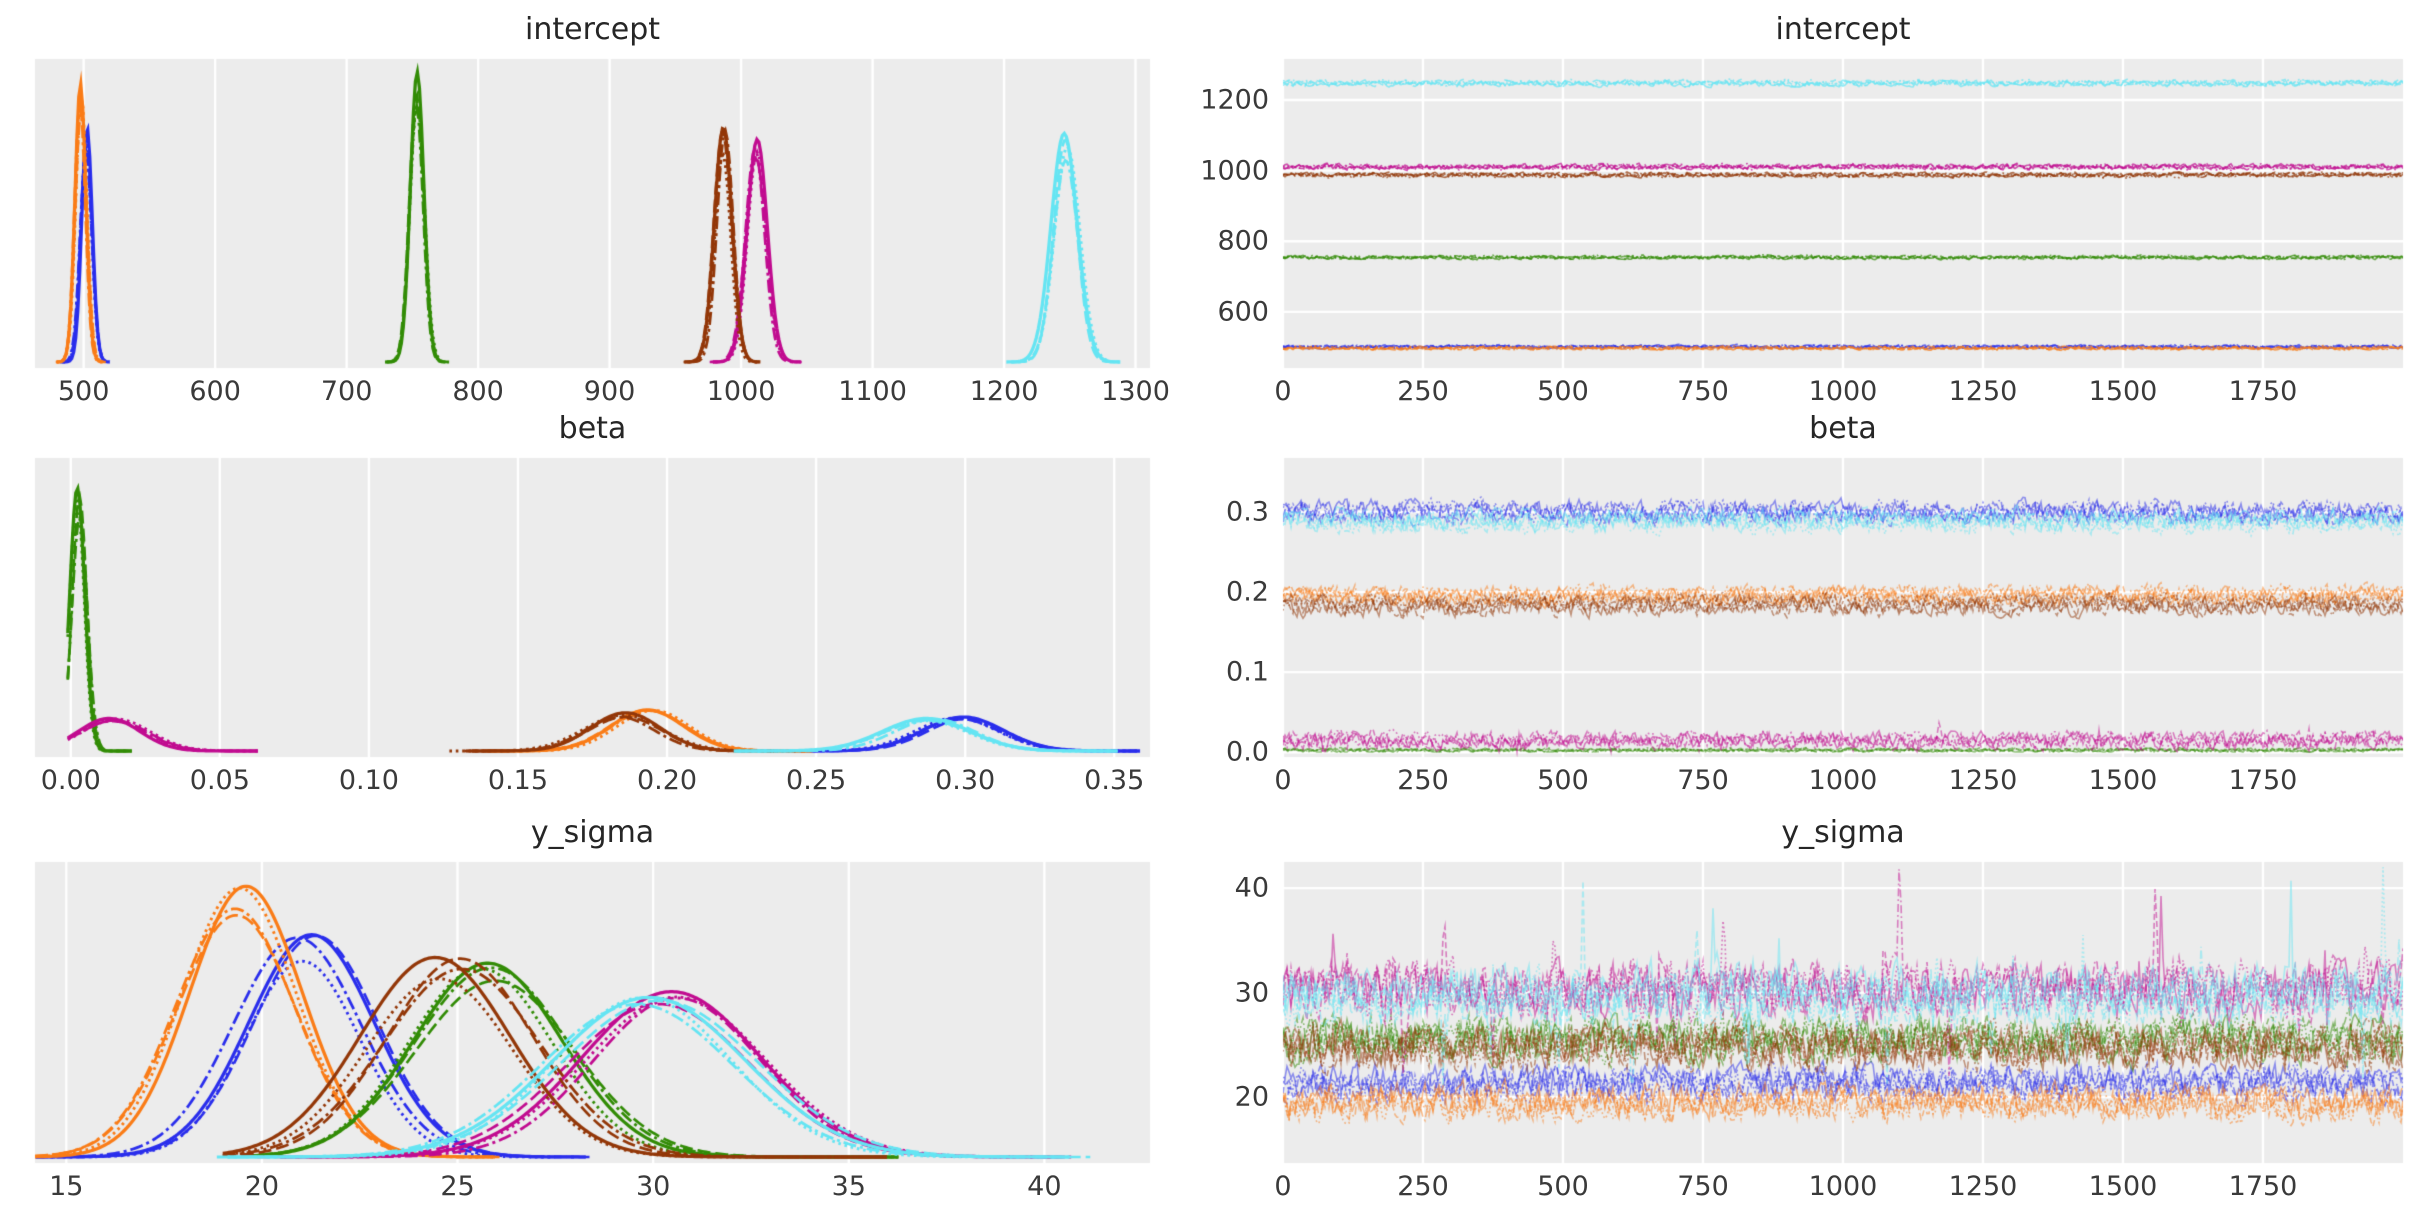 The image size is (2423, 1223). What do you see at coordinates (592, 989) in the screenshot?
I see `panel-y-sigma-kde: y_sigma` at bounding box center [592, 989].